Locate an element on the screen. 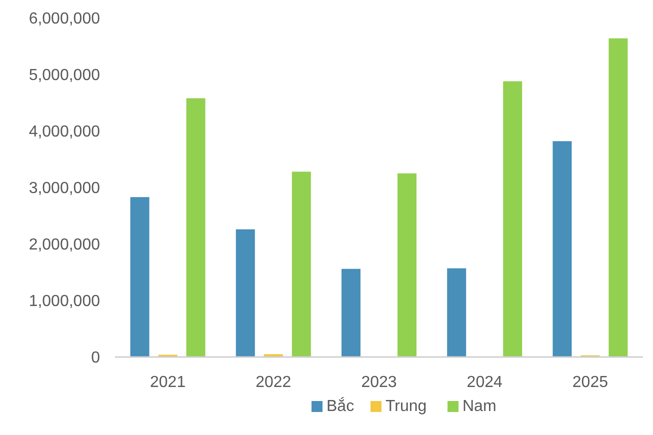 This screenshot has height=435, width=653. x-tick-label: 2022 is located at coordinates (274, 382).